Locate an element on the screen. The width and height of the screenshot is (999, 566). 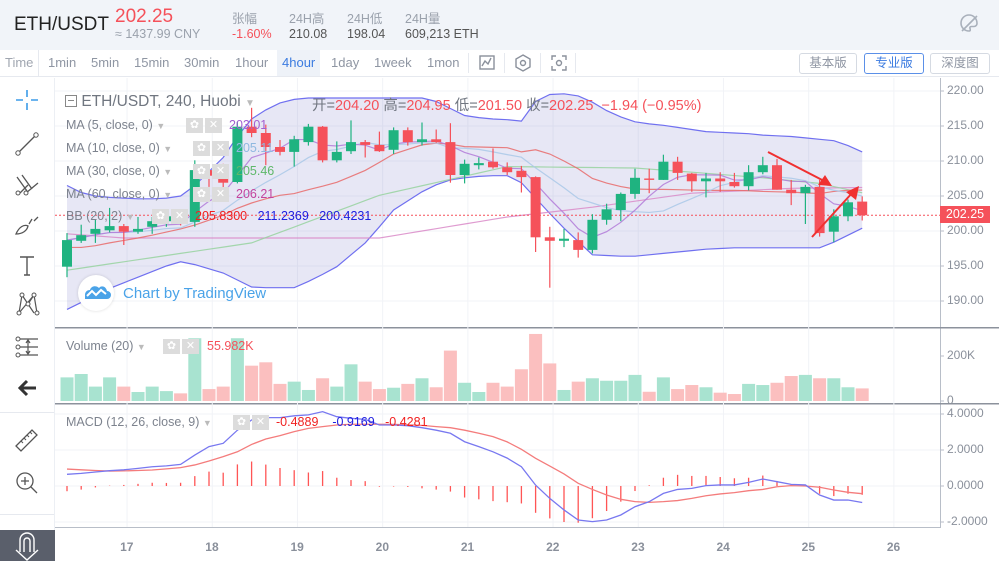
low-label: 低= is located at coordinates (466, 106).